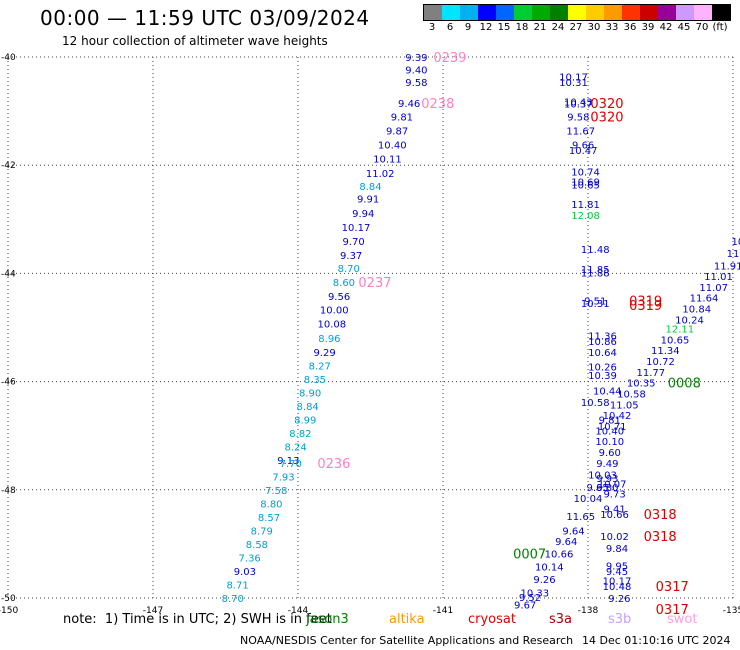 Image resolution: width=740 pixels, height=650 pixels. What do you see at coordinates (682, 619) in the screenshot?
I see `satellite-legend-item: swot` at bounding box center [682, 619].